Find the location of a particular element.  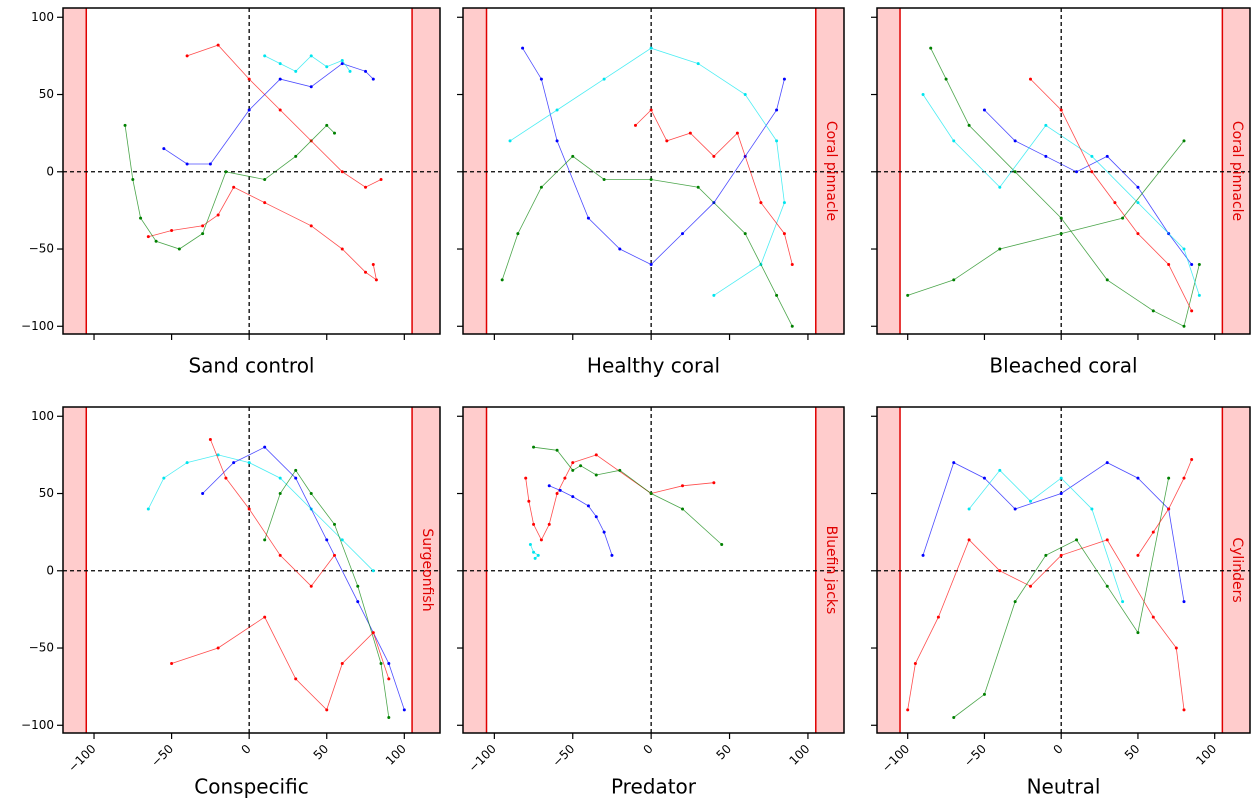

panel-title: Bleached coral is located at coordinates (1063, 366).